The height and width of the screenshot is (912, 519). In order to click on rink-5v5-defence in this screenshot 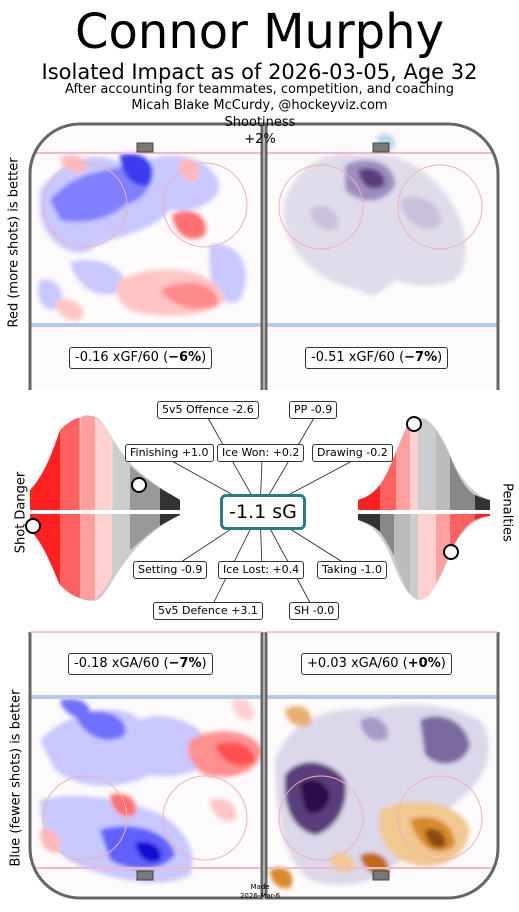, I will do `click(146, 765)`.